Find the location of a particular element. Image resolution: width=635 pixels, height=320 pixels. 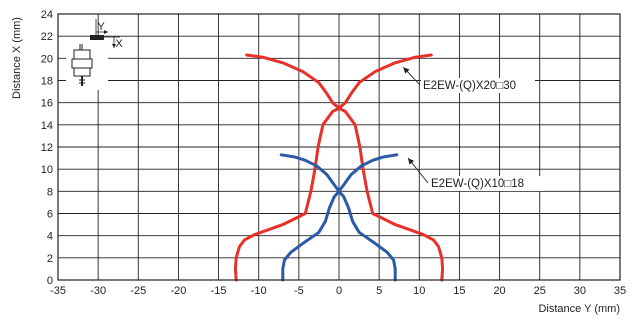

x-tick-label: -30 is located at coordinates (98, 291).